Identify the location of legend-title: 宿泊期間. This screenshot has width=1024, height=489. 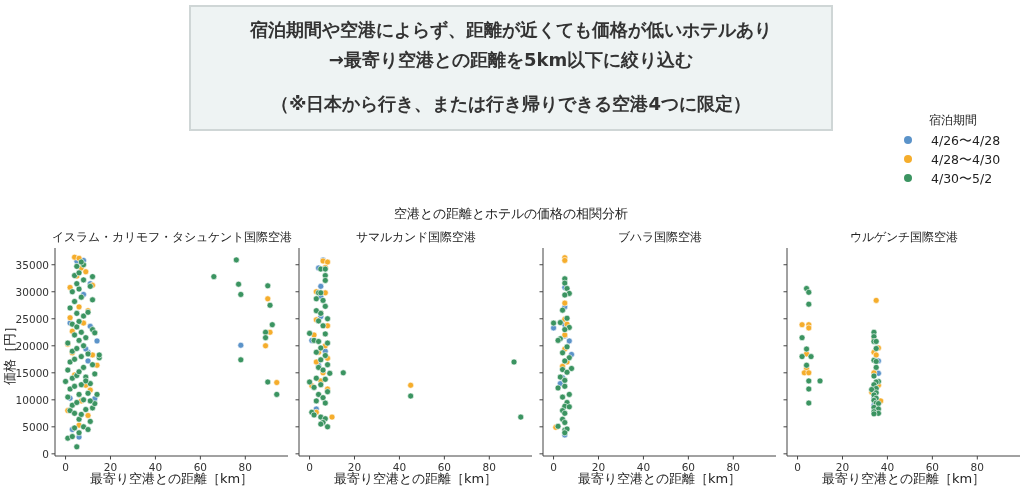
(953, 120).